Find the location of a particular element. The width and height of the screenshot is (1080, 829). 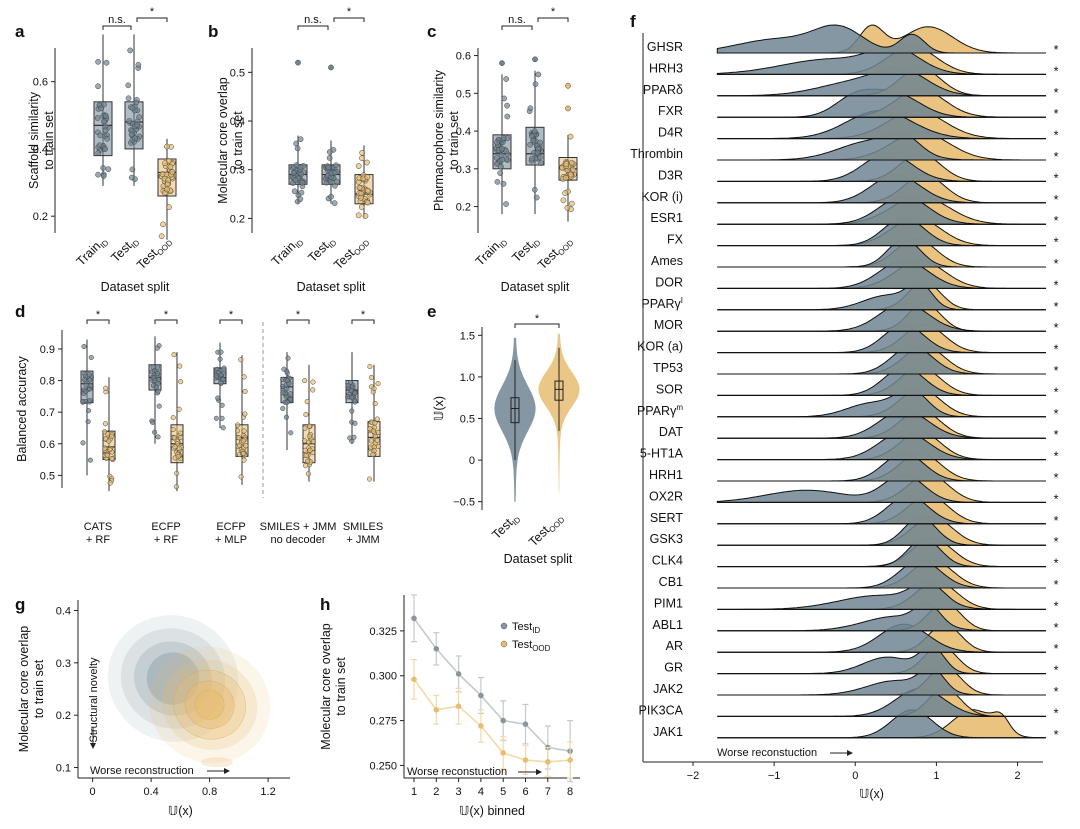

y-tick-label: 0.9 is located at coordinates (47, 350).